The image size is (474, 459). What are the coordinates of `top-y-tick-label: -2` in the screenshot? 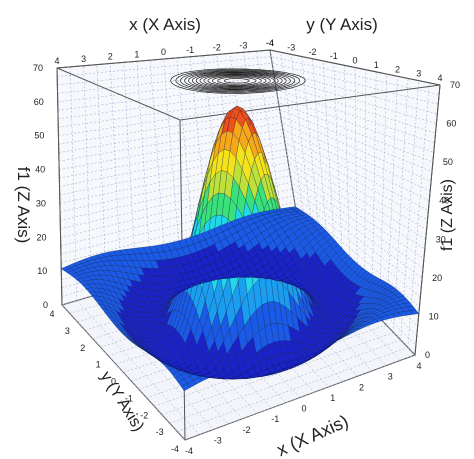 It's located at (312, 52).